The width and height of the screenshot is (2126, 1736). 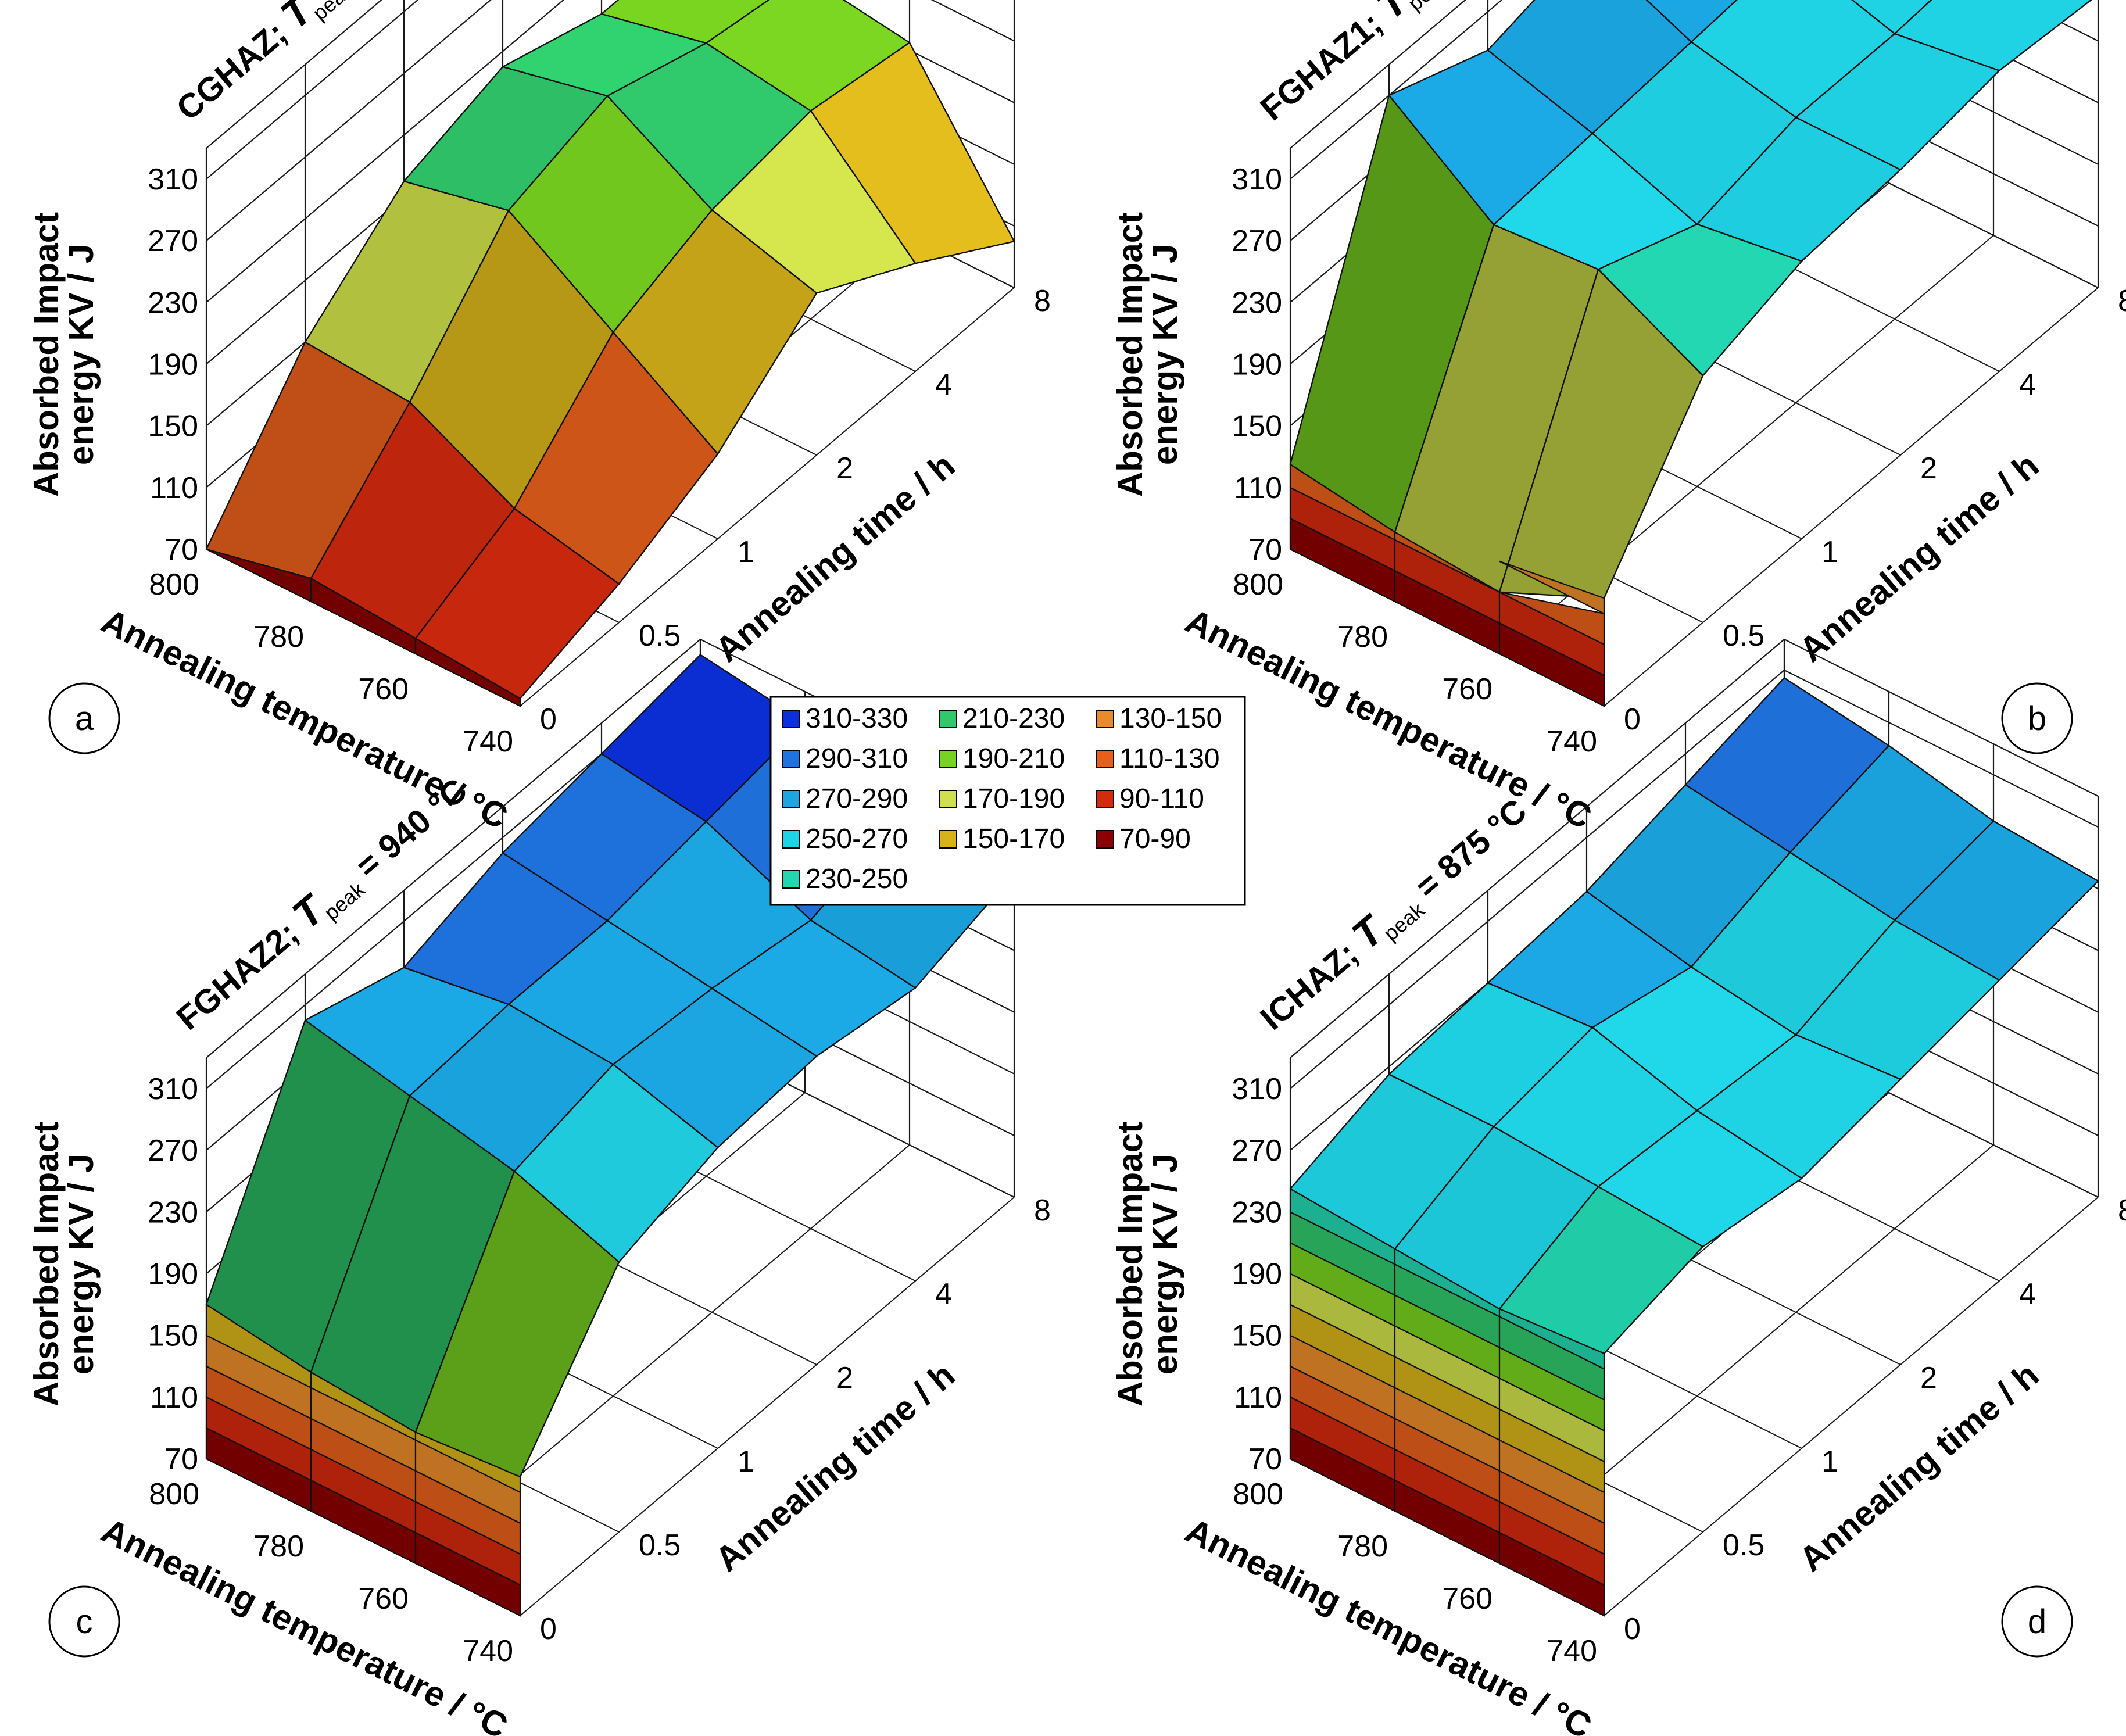 I want to click on legend-label: 250-270, so click(x=857, y=839).